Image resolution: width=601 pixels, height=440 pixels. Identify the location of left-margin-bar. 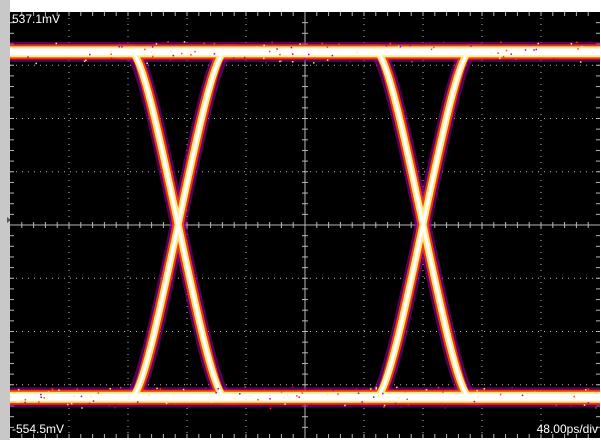
(5, 220).